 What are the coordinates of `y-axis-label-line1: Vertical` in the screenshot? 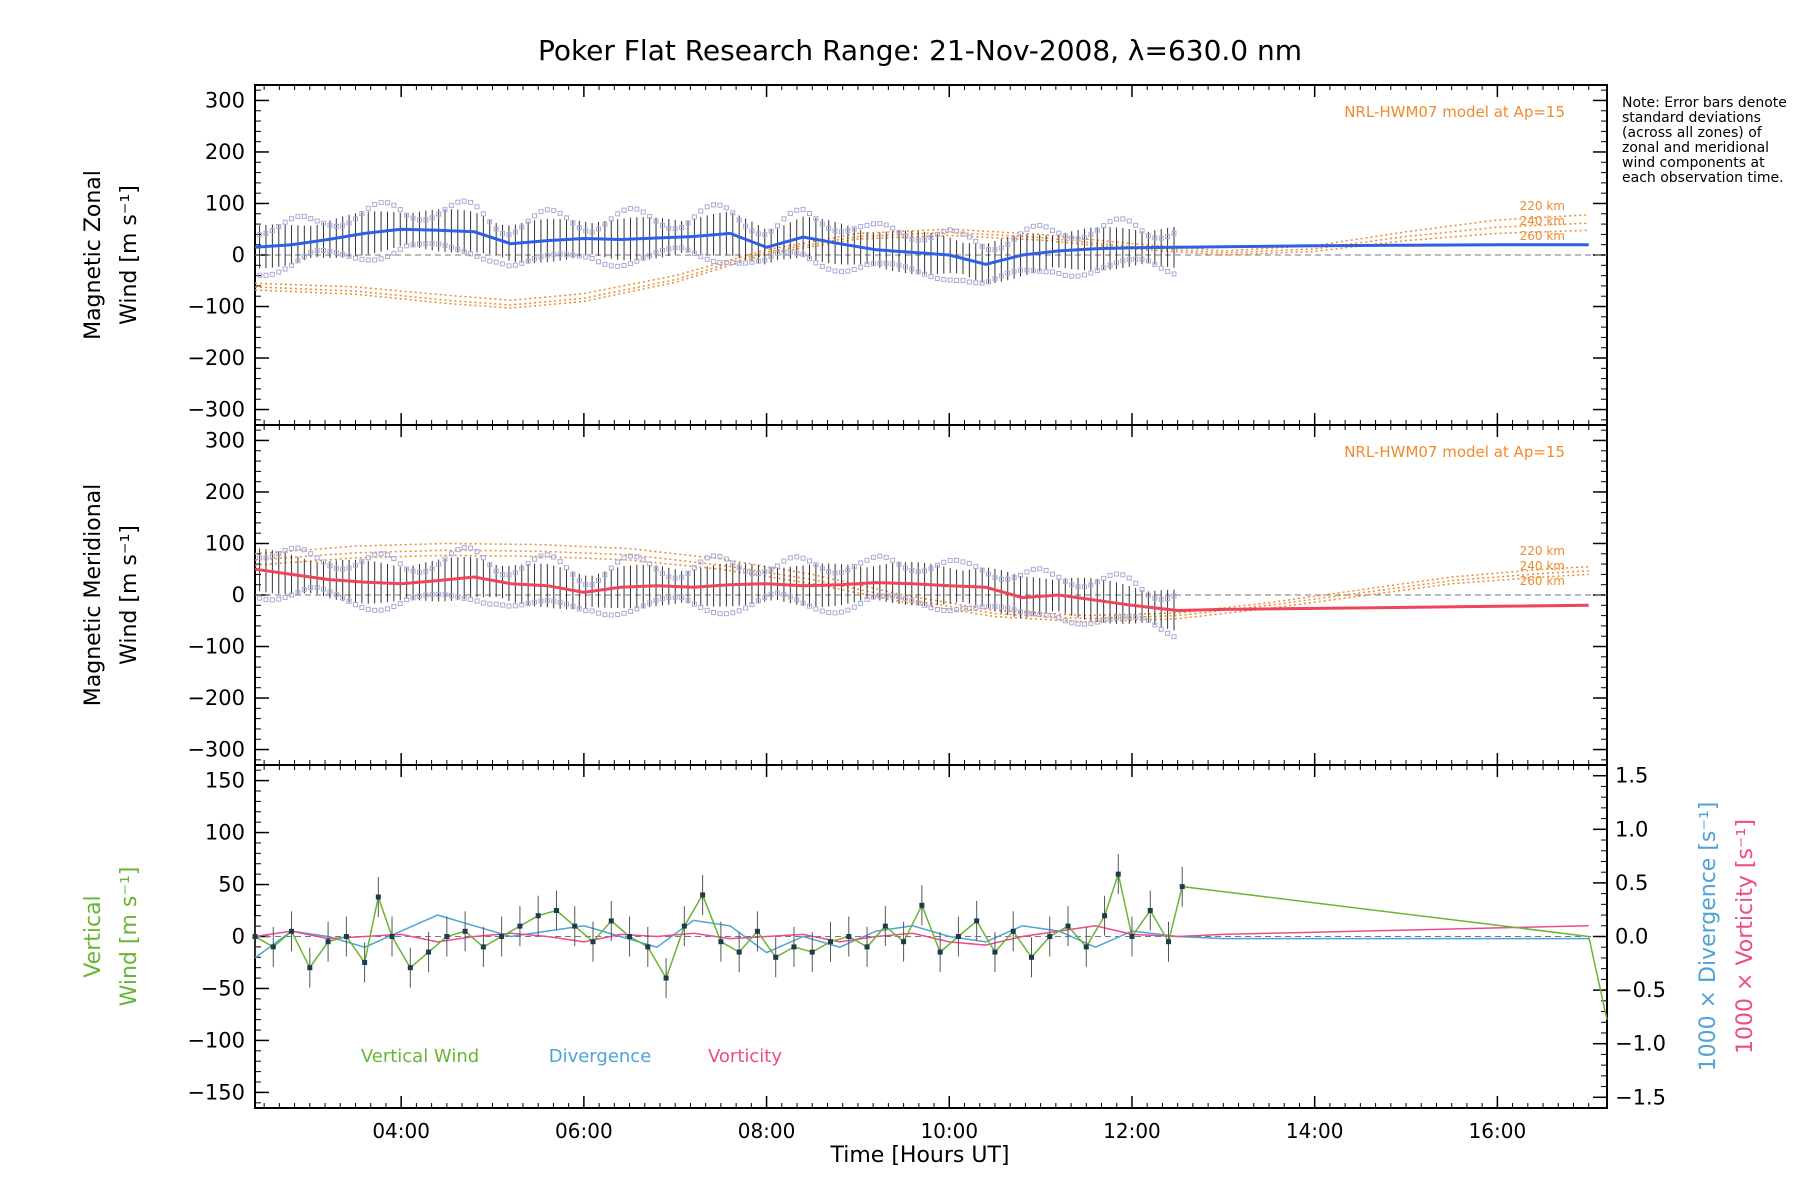 It's located at (93, 936).